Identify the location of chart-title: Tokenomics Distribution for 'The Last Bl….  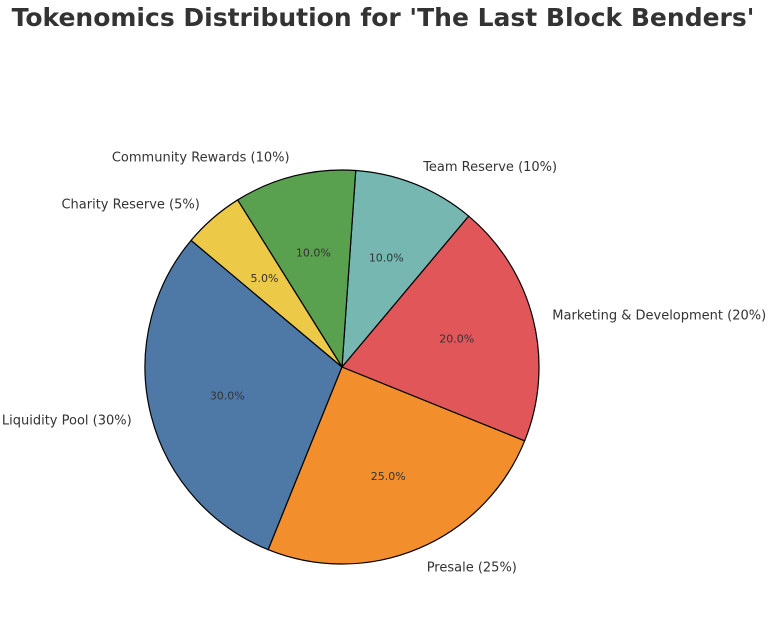
(383, 17).